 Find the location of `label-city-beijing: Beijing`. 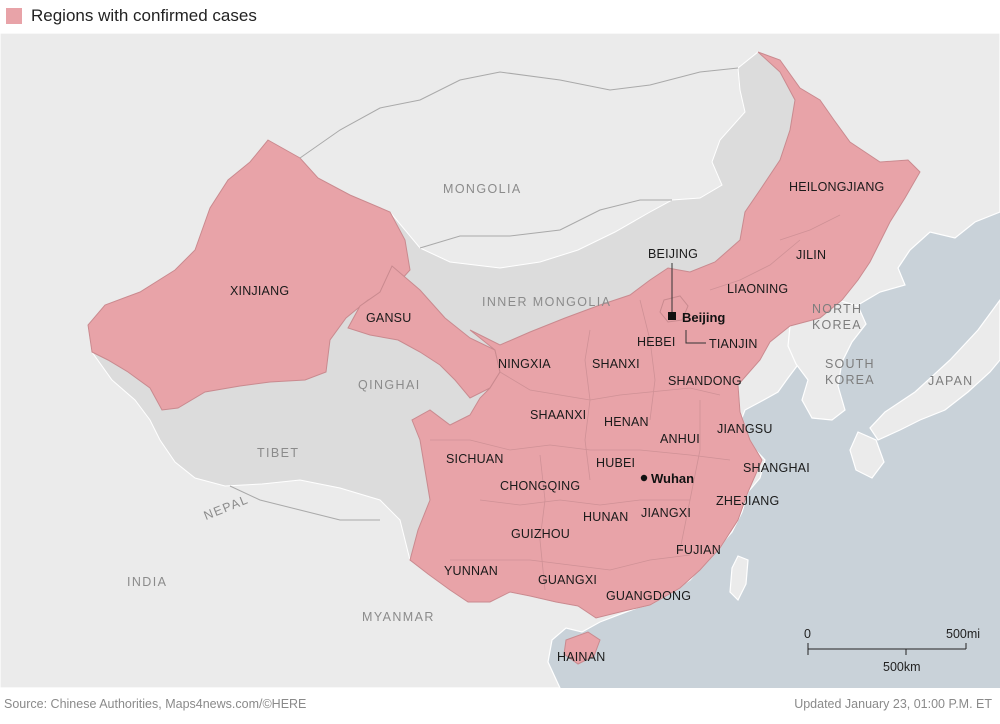

label-city-beijing: Beijing is located at coordinates (703, 317).